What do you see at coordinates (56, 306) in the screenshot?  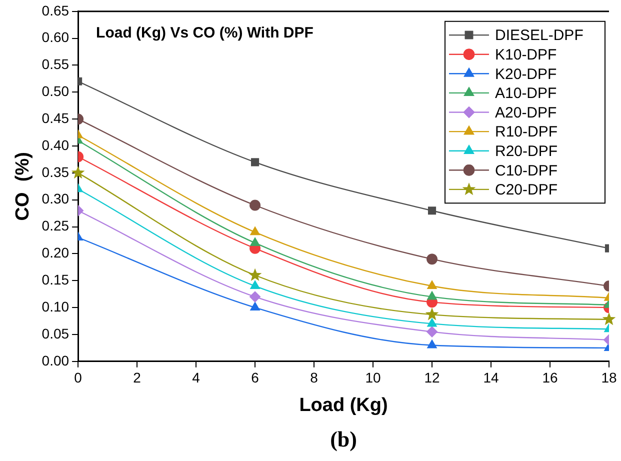 I see `y-tick-label: 0.10` at bounding box center [56, 306].